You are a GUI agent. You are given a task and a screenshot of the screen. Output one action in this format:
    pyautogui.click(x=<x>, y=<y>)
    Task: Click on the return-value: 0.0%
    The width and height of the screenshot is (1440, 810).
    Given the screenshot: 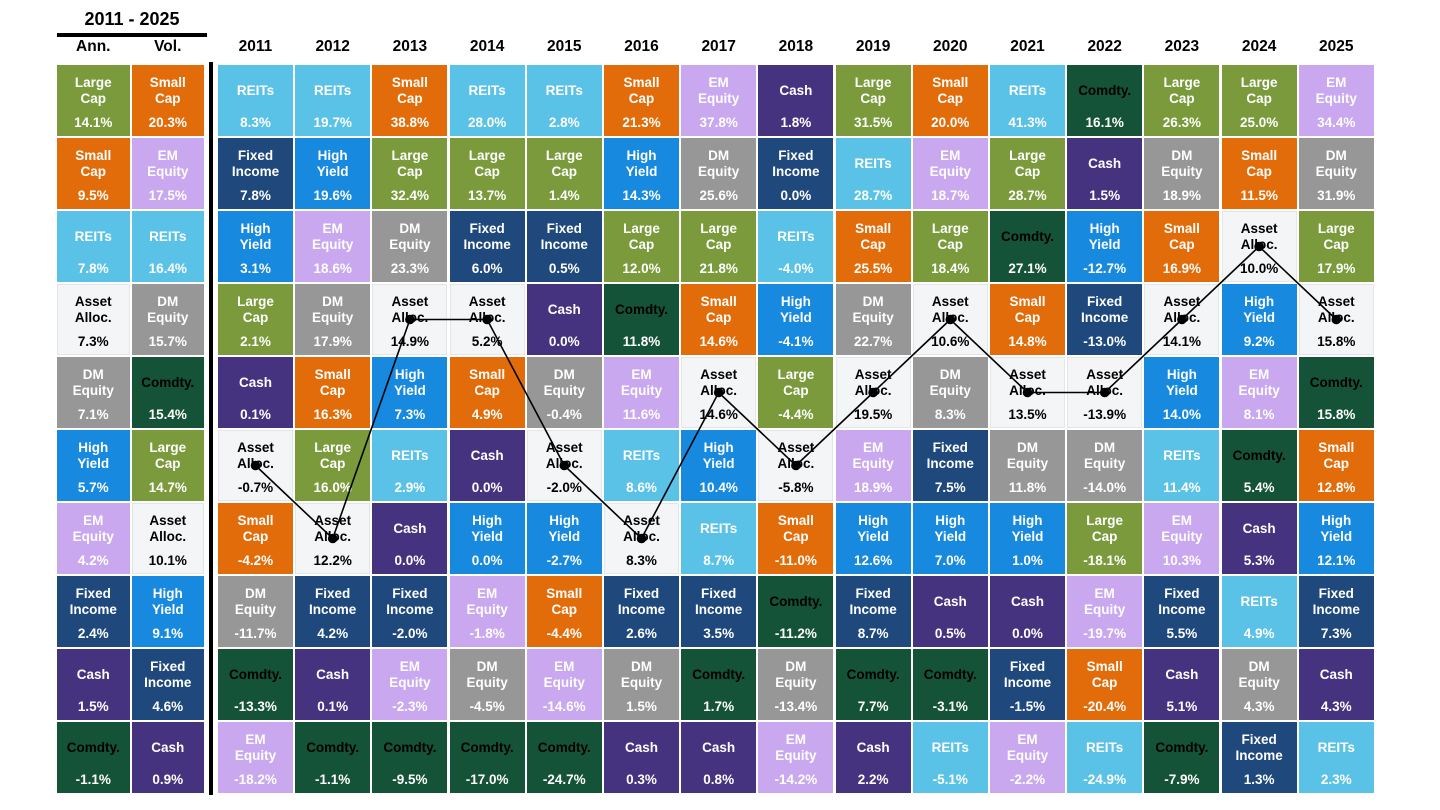 What is the action you would take?
    pyautogui.click(x=487, y=488)
    